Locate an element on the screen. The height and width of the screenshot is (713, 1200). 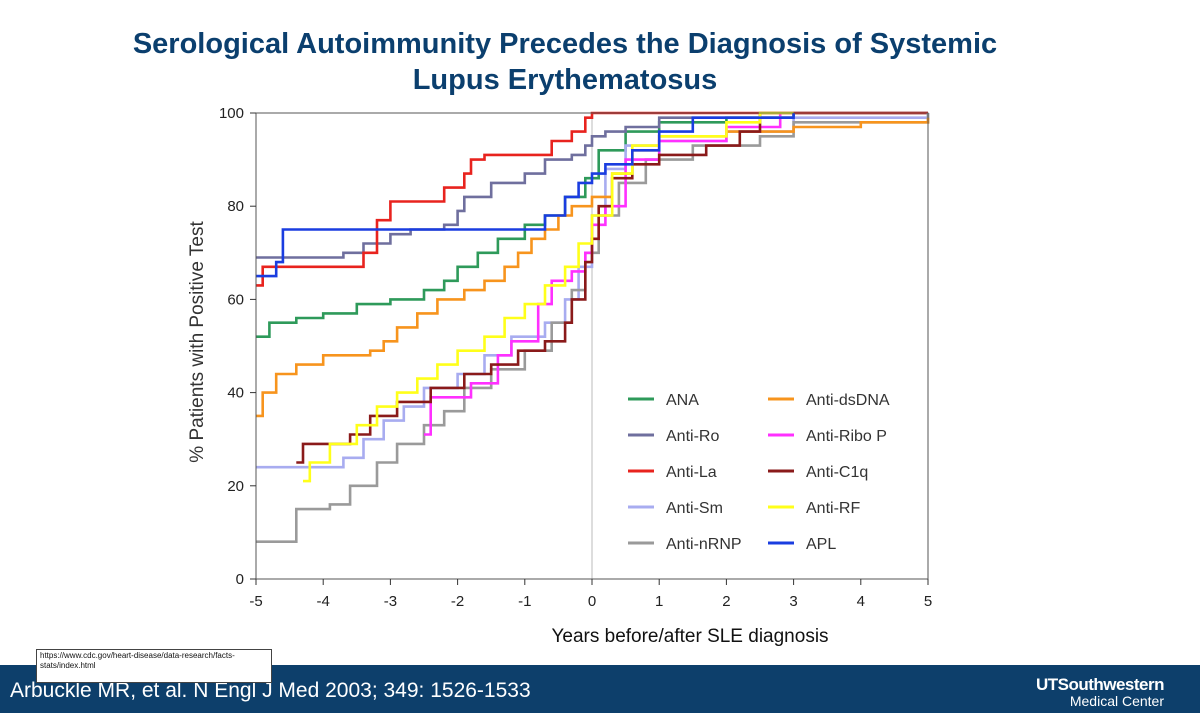
ut-southwestern-logo: UTSouthwestern is located at coordinates (1100, 684).